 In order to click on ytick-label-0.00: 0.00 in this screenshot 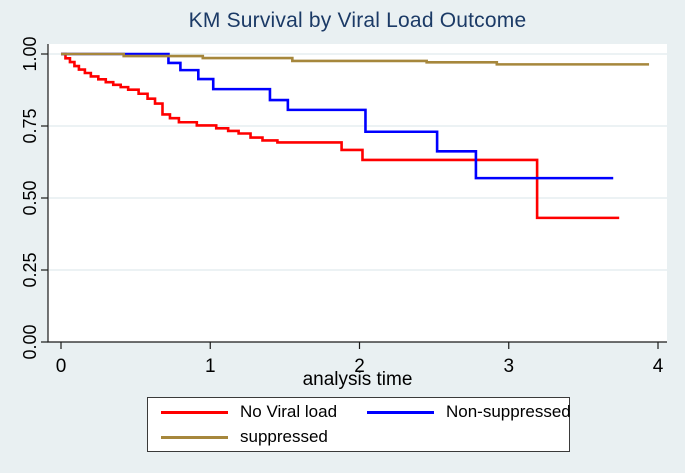, I will do `click(30, 341)`.